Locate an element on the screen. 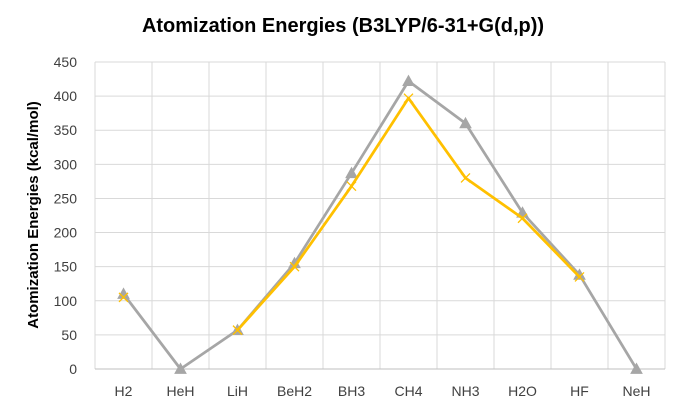 The width and height of the screenshot is (677, 409). y-tick-label: 0 is located at coordinates (73, 369).